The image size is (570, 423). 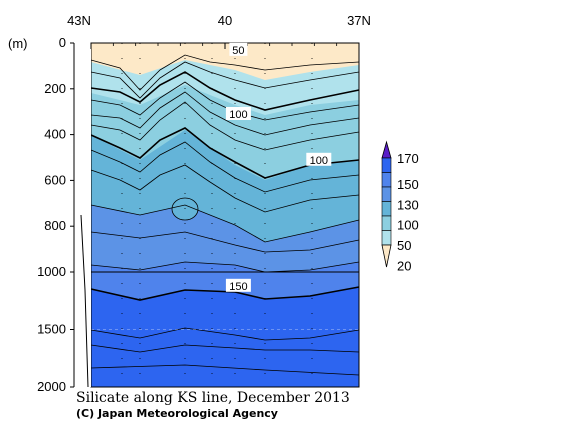 I want to click on y-tick-label-3: 600, so click(x=55, y=179).